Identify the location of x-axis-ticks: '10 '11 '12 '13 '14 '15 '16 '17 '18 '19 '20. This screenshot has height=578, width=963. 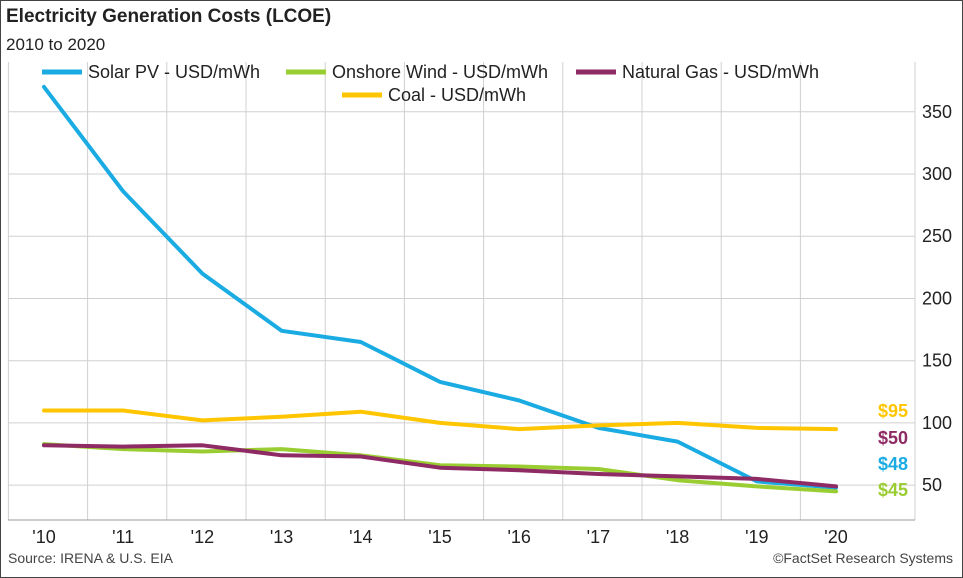
(439, 537).